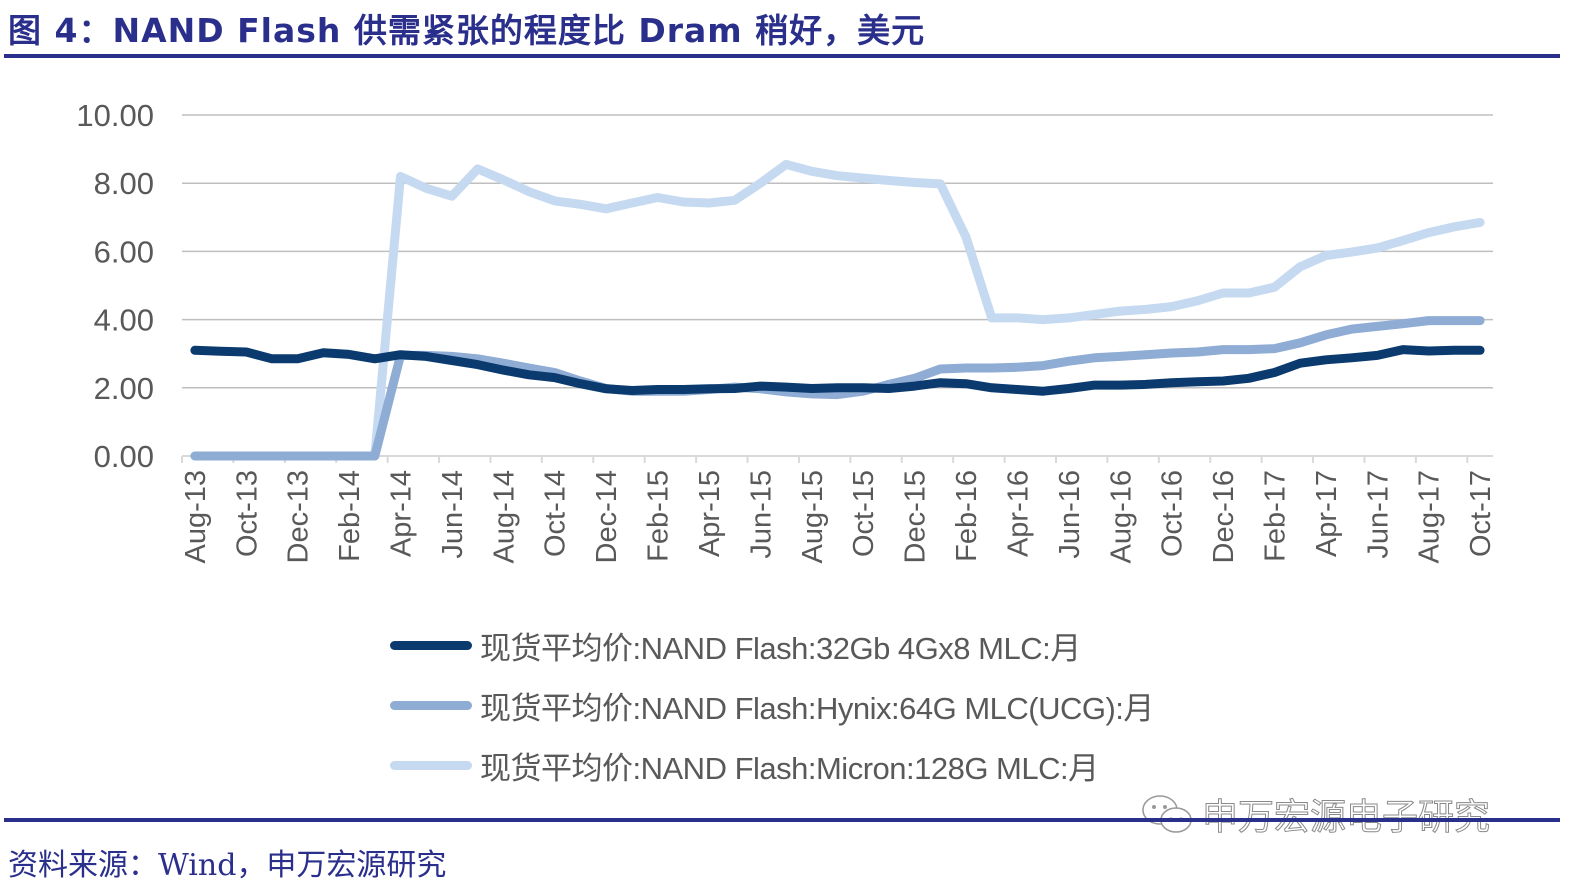  Describe the element at coordinates (1121, 517) in the screenshot. I see `x-tick-label: Aug-16` at that location.